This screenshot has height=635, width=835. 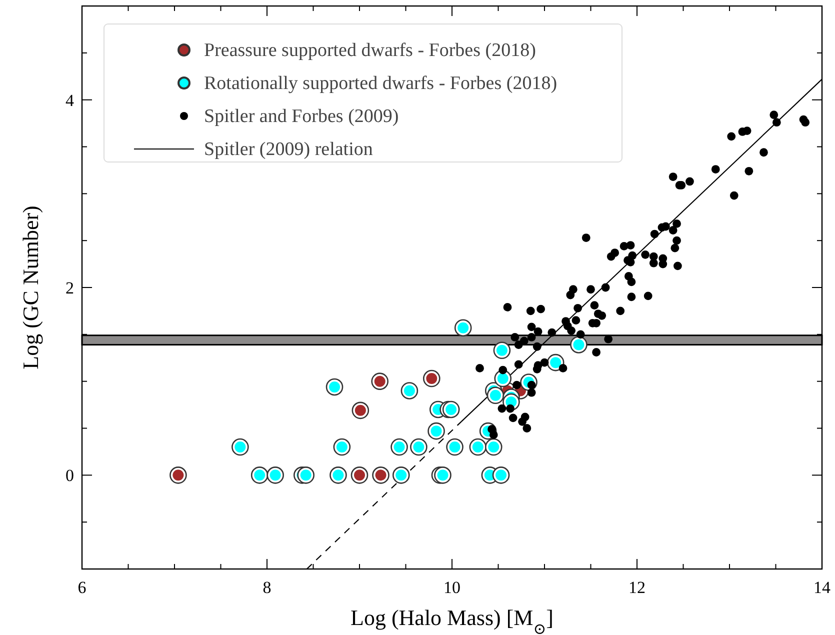 I want to click on legend-label: Rotationally supported dwarfs - Forbes (2018), so click(x=381, y=83).